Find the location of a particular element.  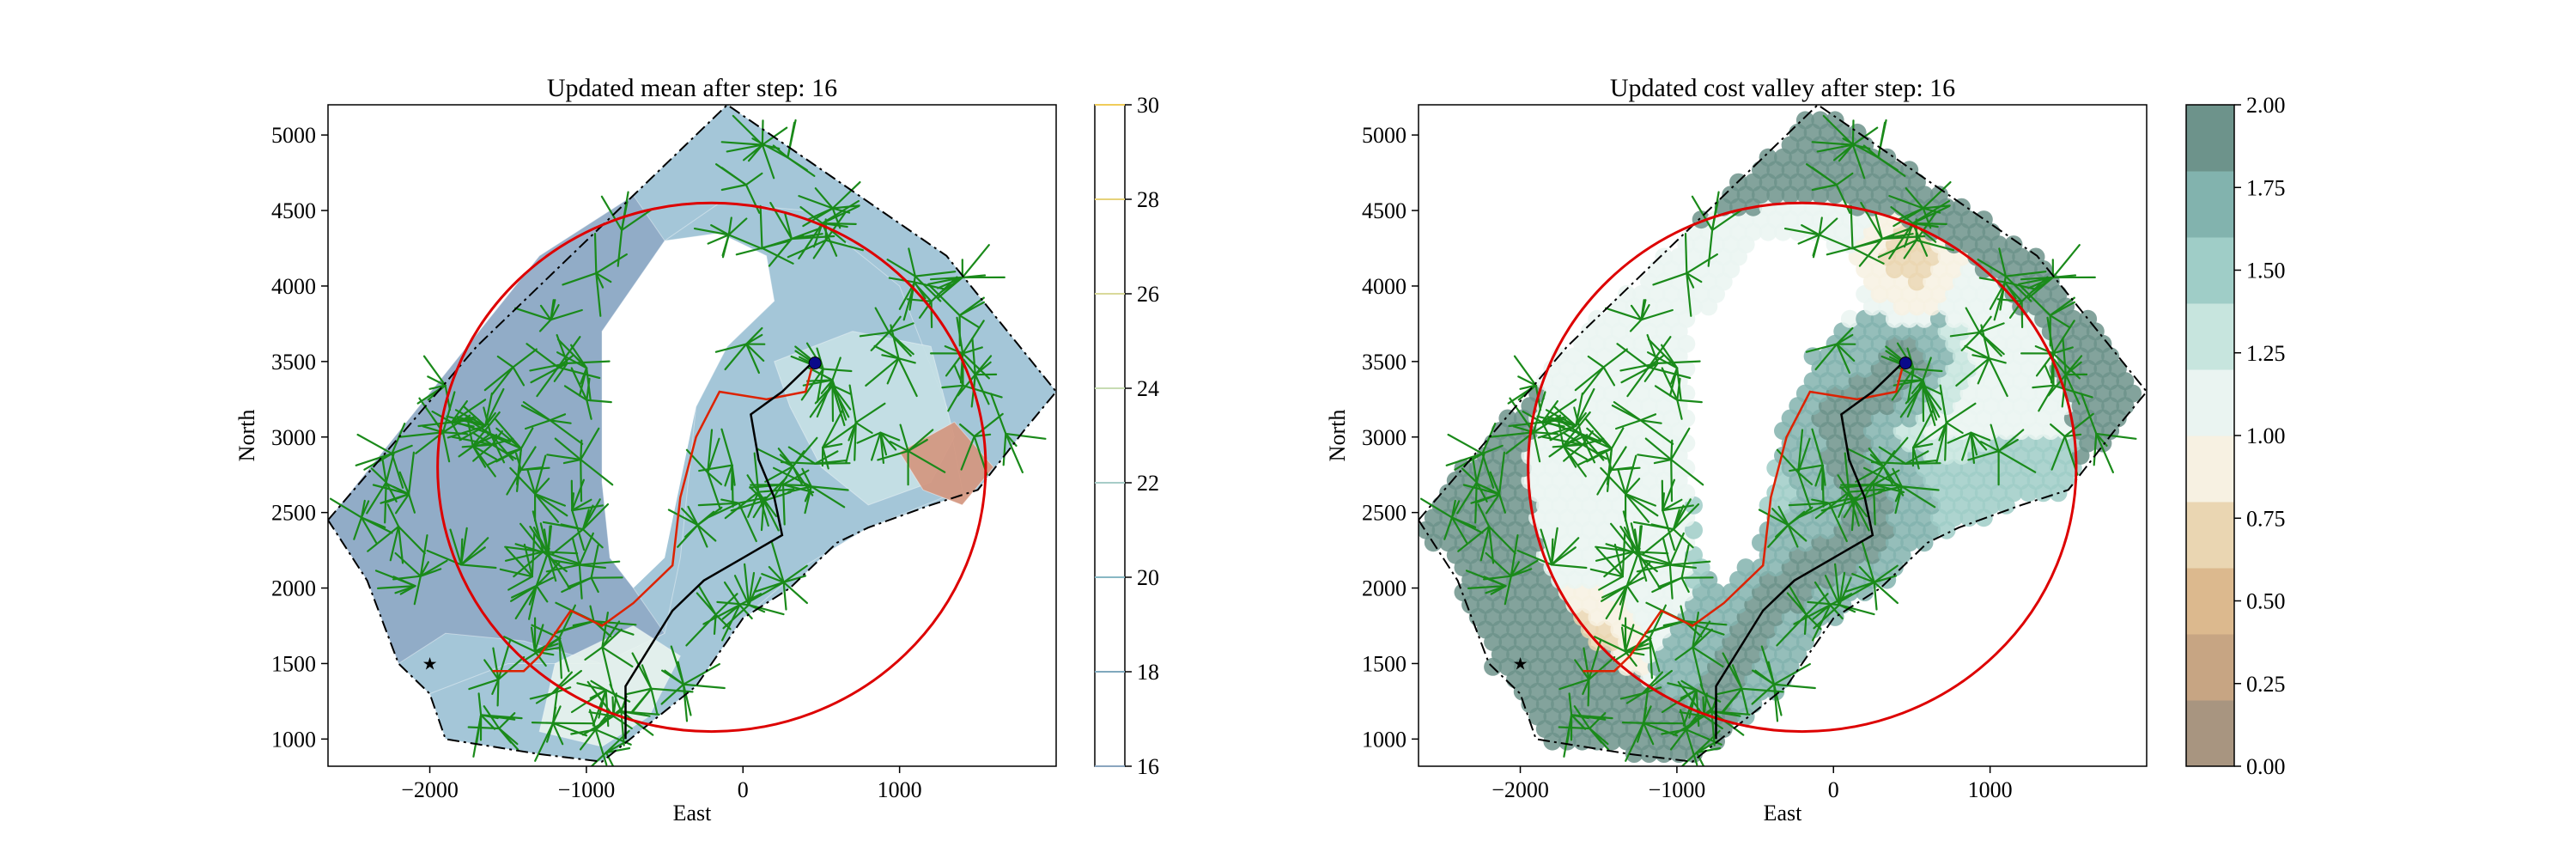

colorbar-tick-label: 1.25 is located at coordinates (2266, 353).